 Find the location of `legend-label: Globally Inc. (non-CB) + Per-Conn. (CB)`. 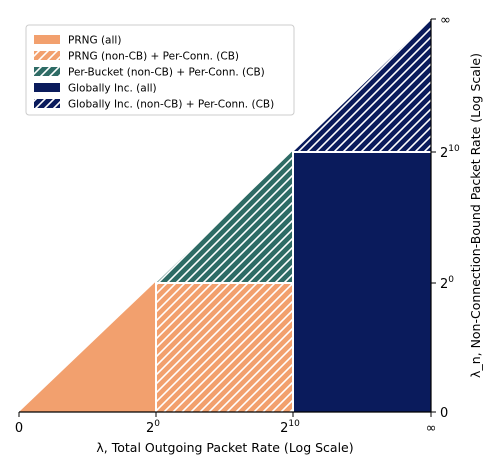

legend-label: Globally Inc. (non-CB) + Per-Conn. (CB) is located at coordinates (171, 105).